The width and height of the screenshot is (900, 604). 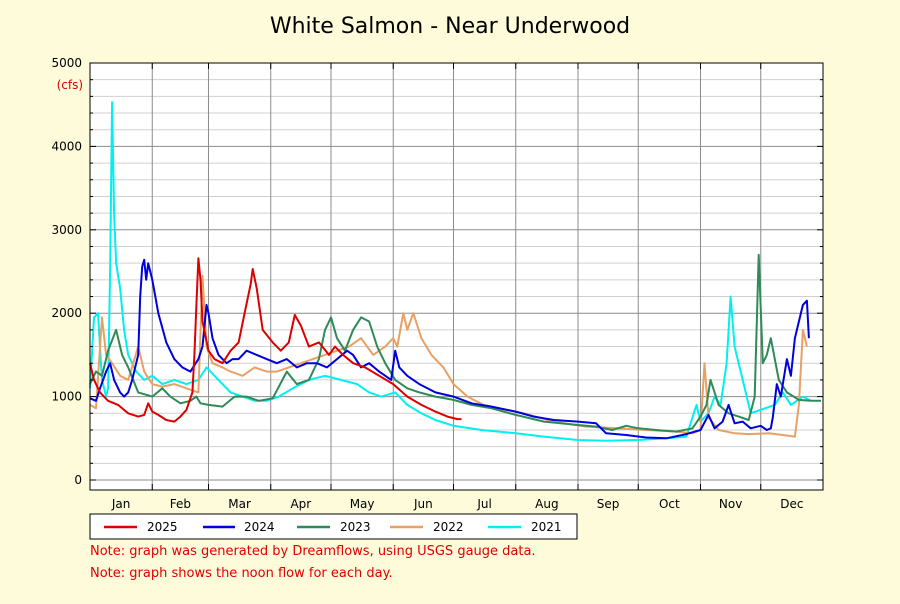 What do you see at coordinates (423, 504) in the screenshot?
I see `x-tick-label: Jun` at bounding box center [423, 504].